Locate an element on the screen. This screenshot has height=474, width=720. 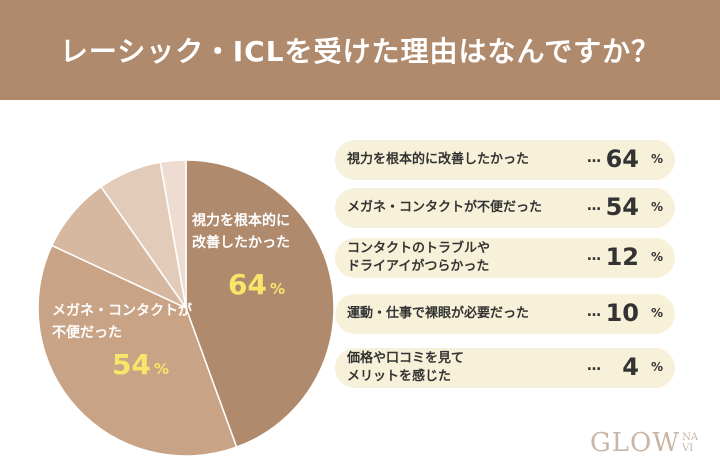
list-row: メガネ・コンタクトが不便だった … 54% is located at coordinates (505, 208).